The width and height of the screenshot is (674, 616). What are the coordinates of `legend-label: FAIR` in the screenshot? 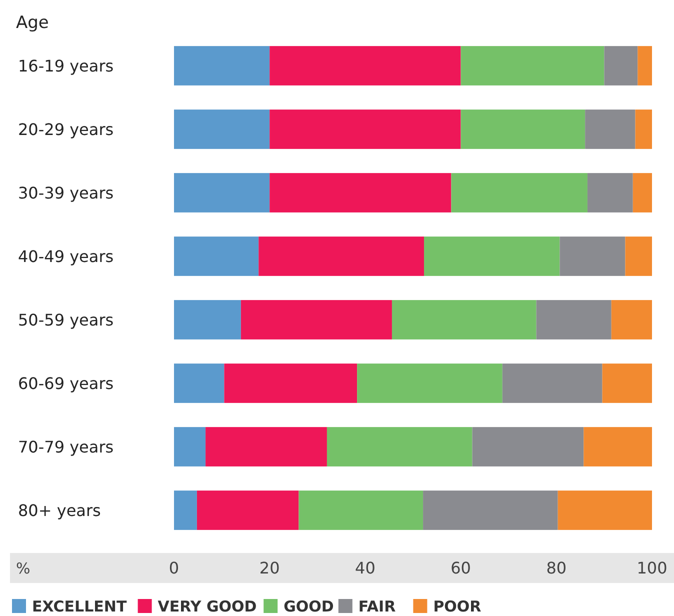 It's located at (377, 606).